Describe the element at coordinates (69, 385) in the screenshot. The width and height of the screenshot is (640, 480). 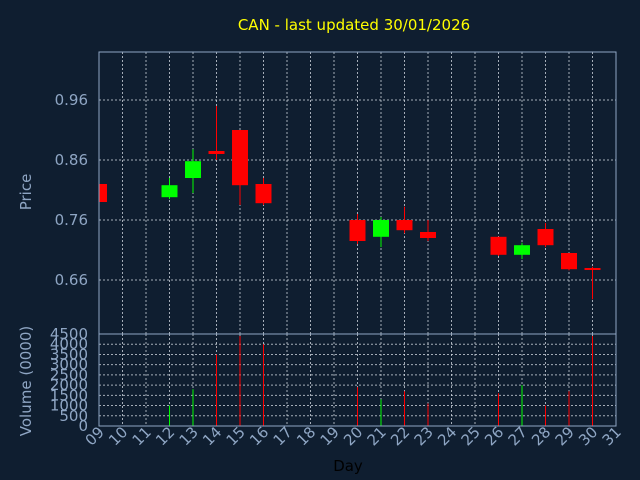
I see `volume-tick-label: 2000` at that location.